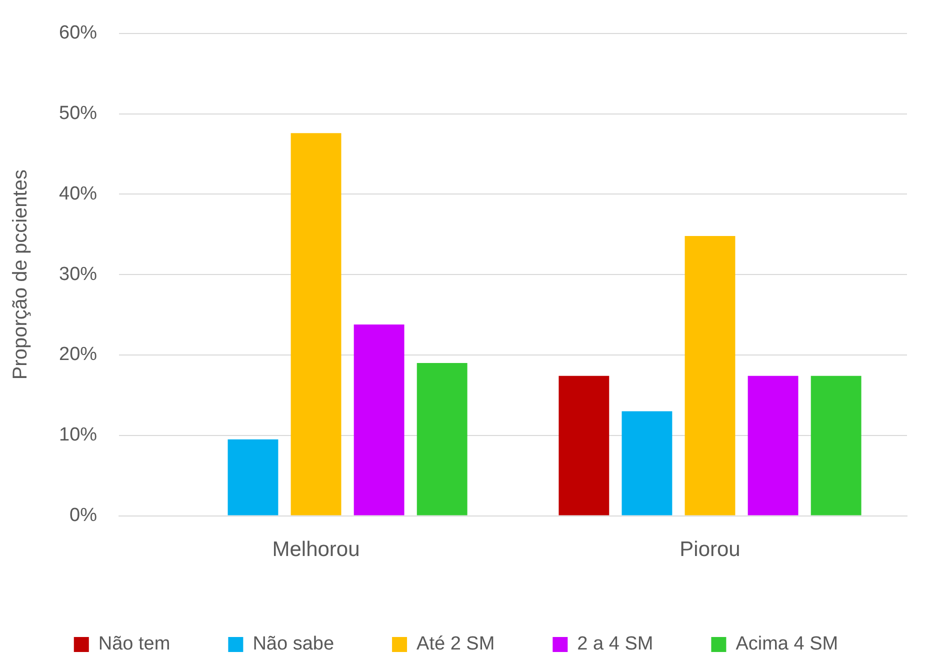 This screenshot has height=664, width=947. What do you see at coordinates (615, 644) in the screenshot?
I see `legend-label: 2 a 4 SM` at bounding box center [615, 644].